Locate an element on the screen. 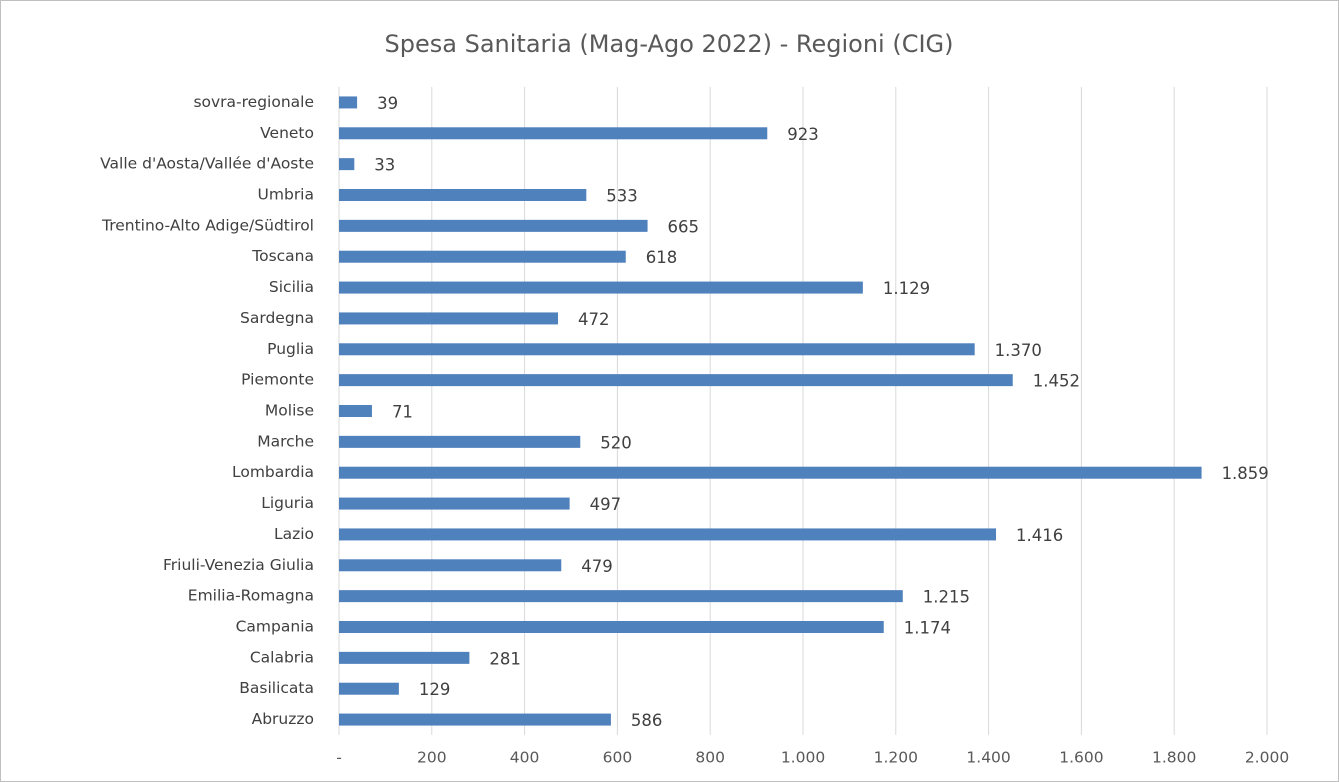 The width and height of the screenshot is (1339, 782). value-label: 71 is located at coordinates (402, 412).